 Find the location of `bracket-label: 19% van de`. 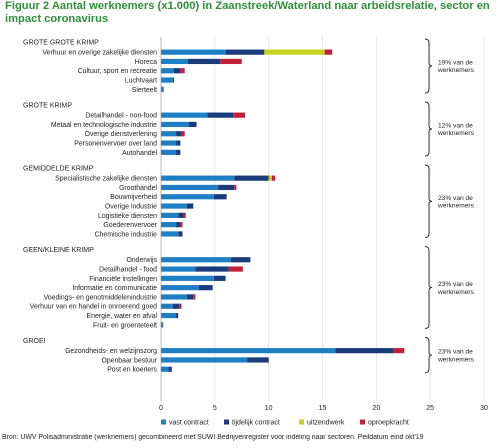

bracket-label: 19% van de is located at coordinates (455, 63).